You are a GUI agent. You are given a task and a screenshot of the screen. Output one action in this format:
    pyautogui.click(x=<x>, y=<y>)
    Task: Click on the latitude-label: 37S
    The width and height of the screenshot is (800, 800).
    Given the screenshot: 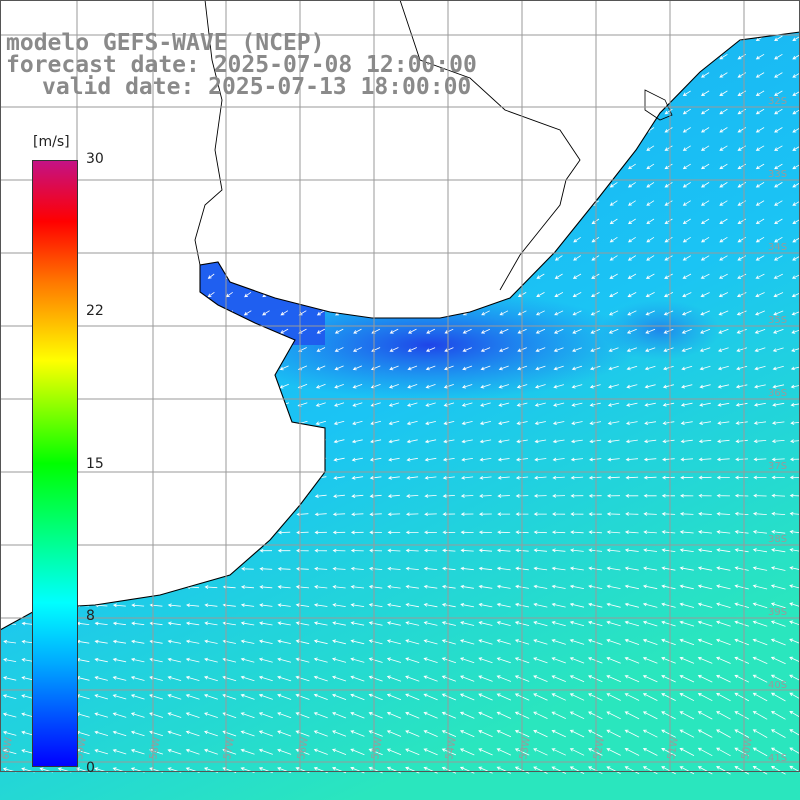 What is the action you would take?
    pyautogui.click(x=777, y=466)
    